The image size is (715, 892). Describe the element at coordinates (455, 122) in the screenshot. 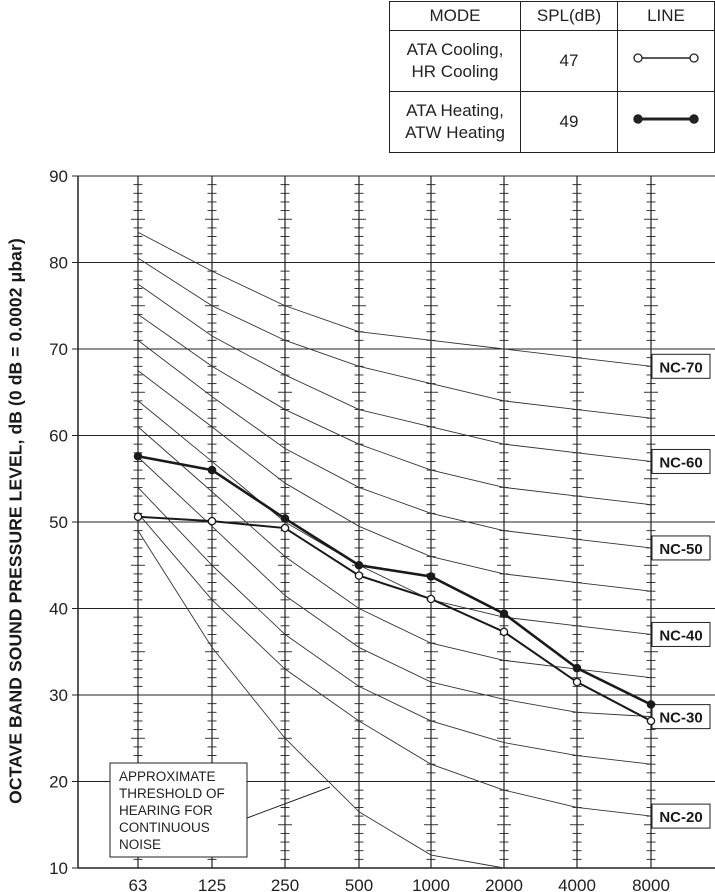

I see `legend-mode-cell: ATA Heating, ATW Heating` at that location.